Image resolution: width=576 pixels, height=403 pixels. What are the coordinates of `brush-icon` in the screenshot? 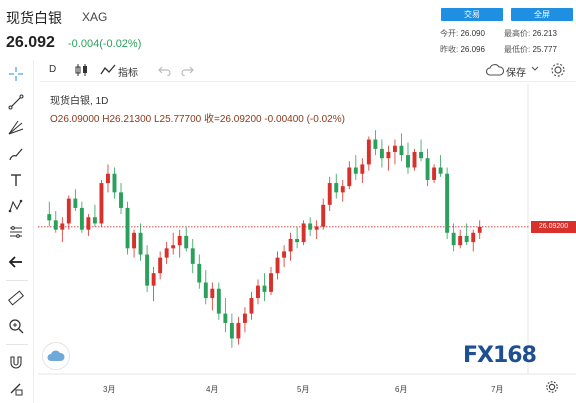 It's located at (16, 154).